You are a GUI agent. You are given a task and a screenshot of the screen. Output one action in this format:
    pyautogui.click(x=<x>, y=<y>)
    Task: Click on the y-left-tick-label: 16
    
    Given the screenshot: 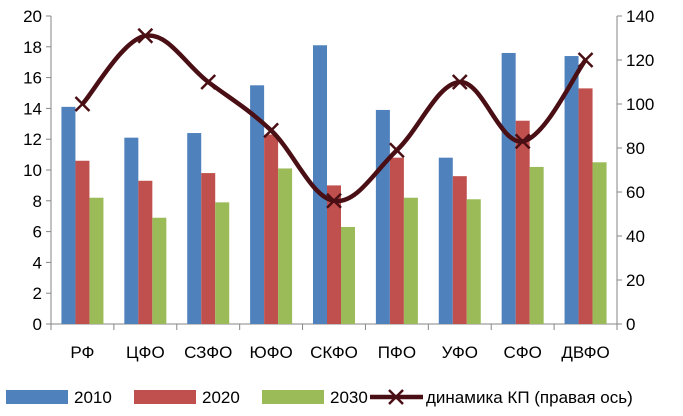 What is the action you would take?
    pyautogui.click(x=32, y=78)
    